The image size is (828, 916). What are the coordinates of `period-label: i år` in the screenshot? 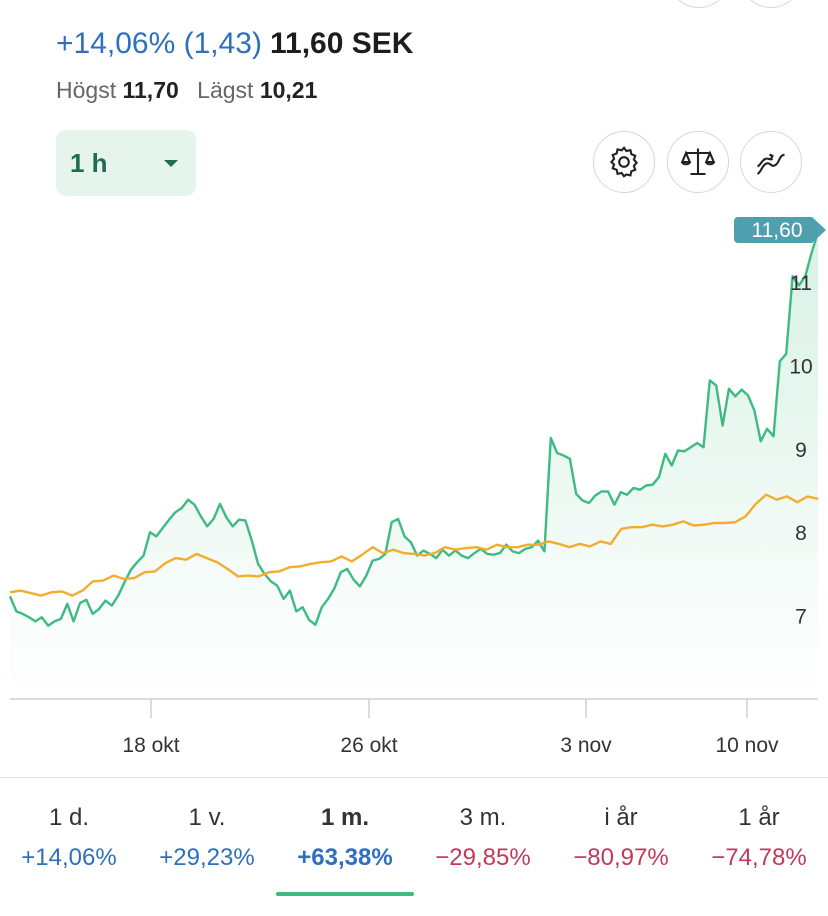 It's located at (621, 817).